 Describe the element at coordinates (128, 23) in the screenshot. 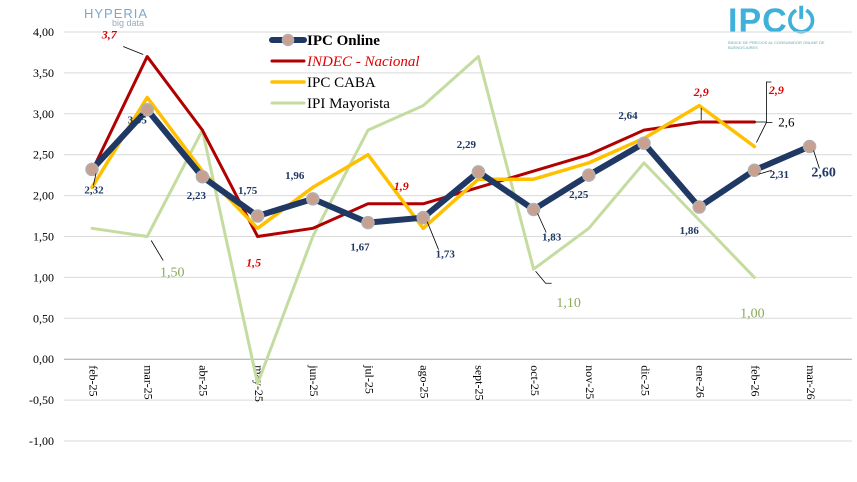

I see `hyperia-logo-sub: big data` at that location.